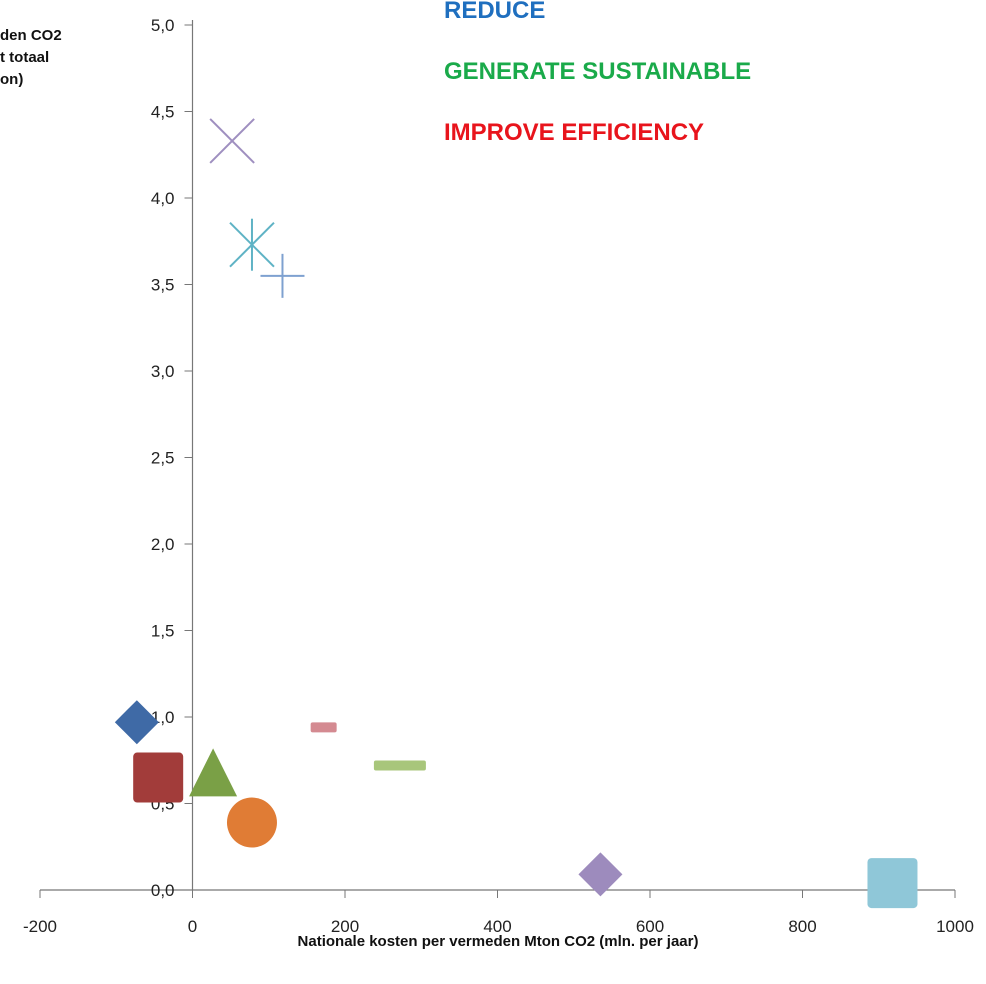  What do you see at coordinates (802, 926) in the screenshot?
I see `x-tick-label: 800` at bounding box center [802, 926].